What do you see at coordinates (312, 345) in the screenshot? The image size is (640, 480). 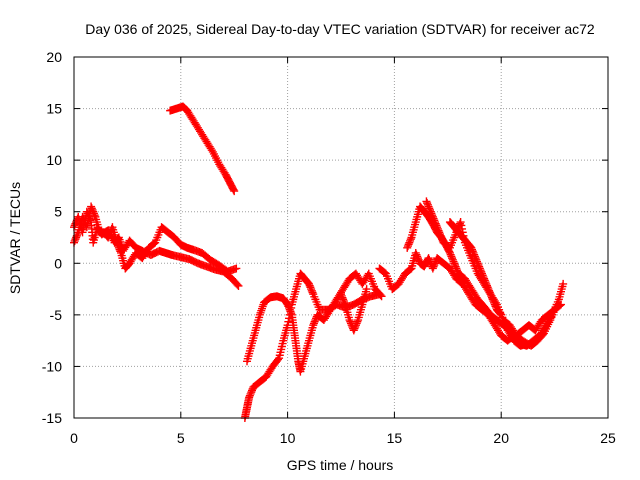 I see `series-track-d` at bounding box center [312, 345].